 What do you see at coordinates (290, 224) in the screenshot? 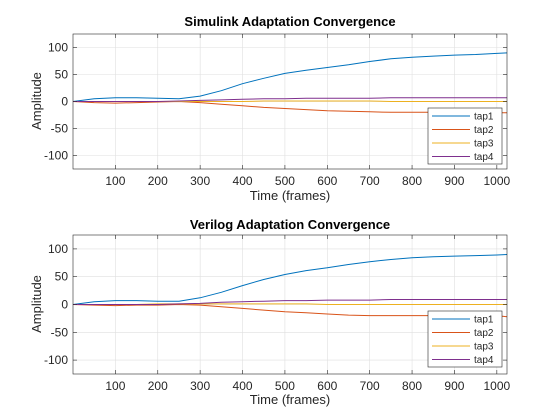
I see `chart-title: Verilog Adaptation Convergence` at bounding box center [290, 224].